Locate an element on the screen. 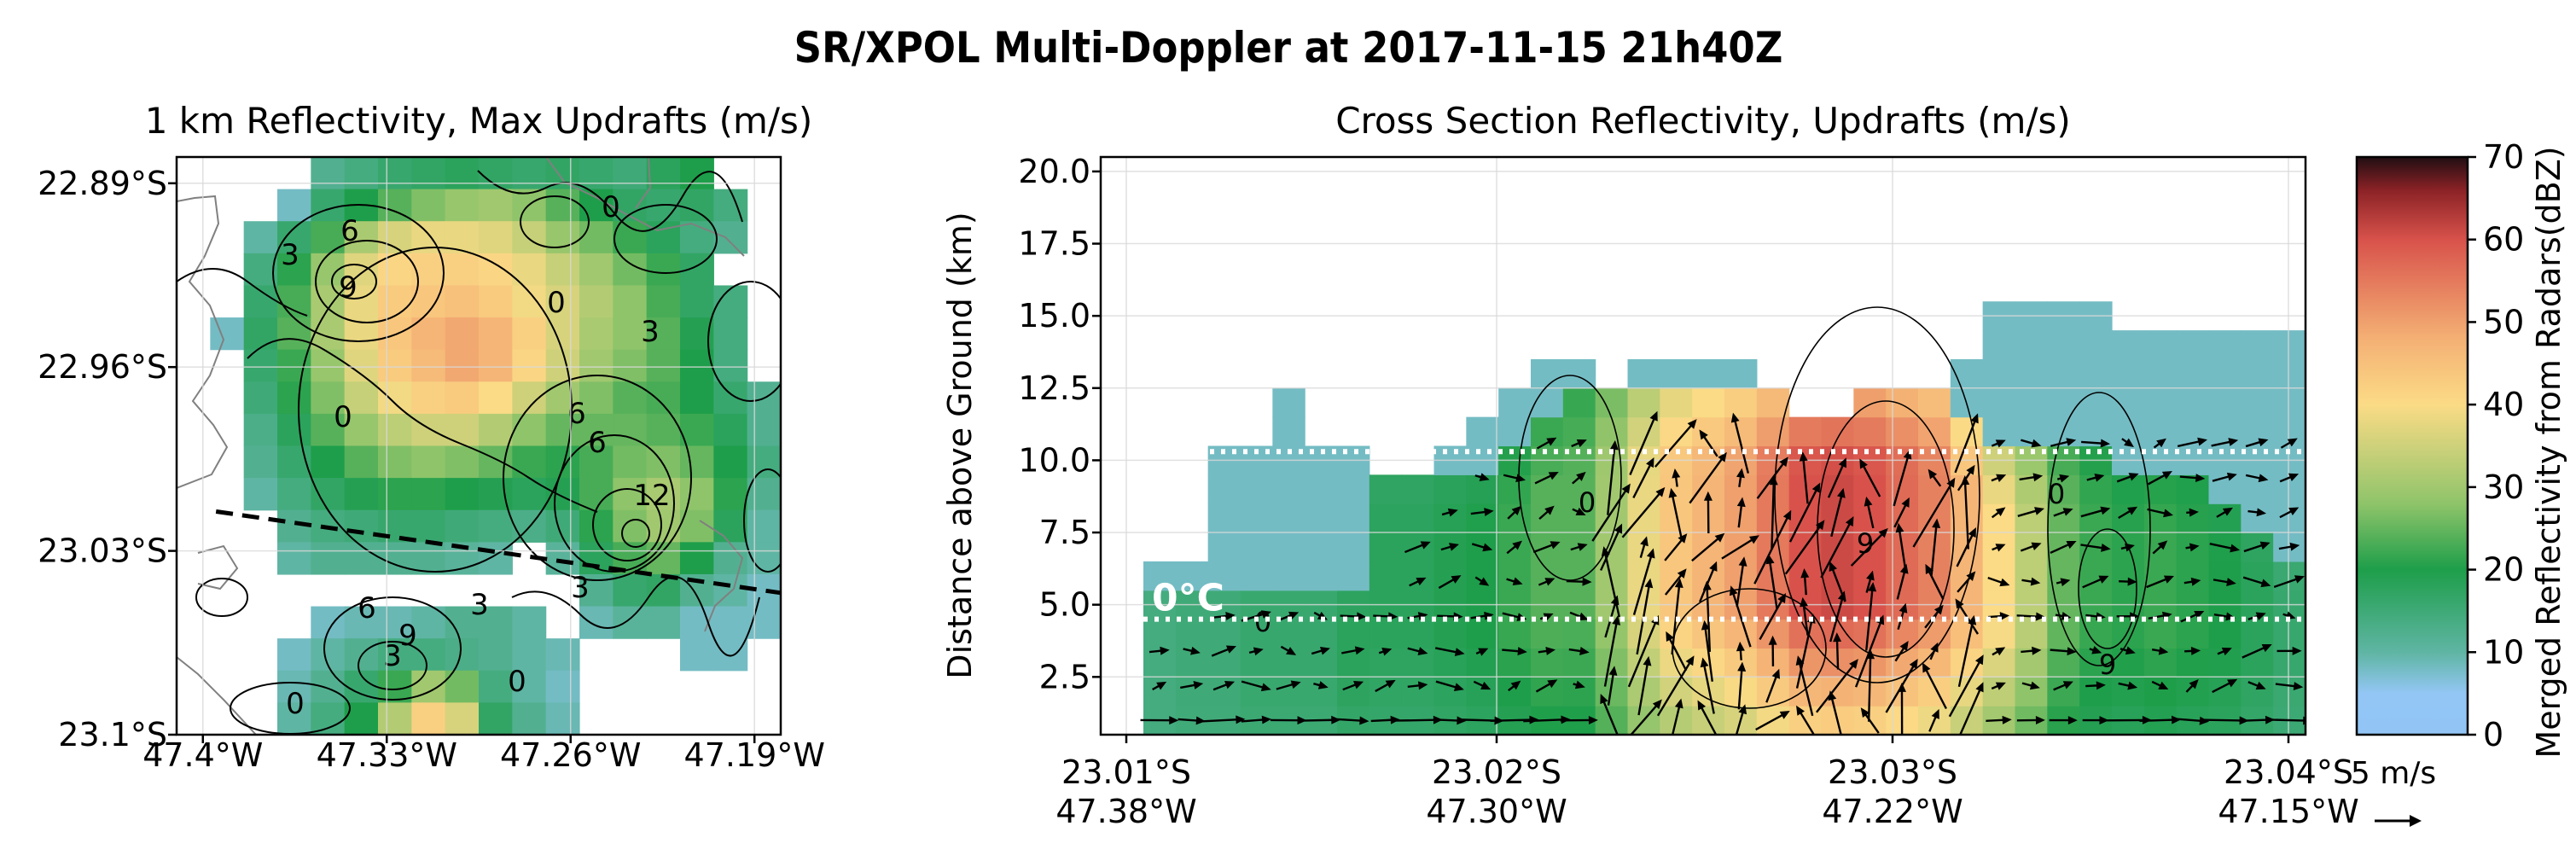  section-y-tick-label: 5.0 is located at coordinates (1064, 605).